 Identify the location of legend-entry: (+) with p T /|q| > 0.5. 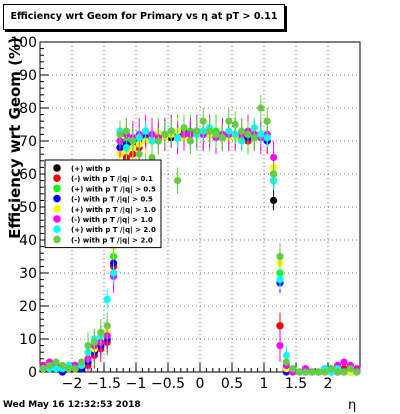
(113, 189).